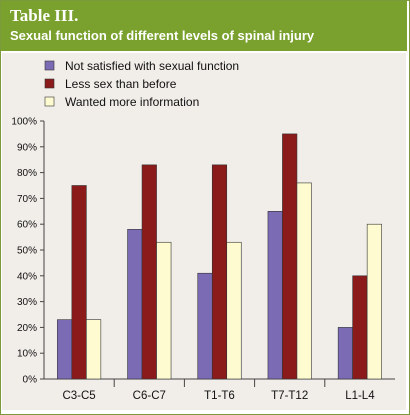 Image resolution: width=410 pixels, height=415 pixels. What do you see at coordinates (78, 396) in the screenshot?
I see `x-tick-label: C3-C5` at bounding box center [78, 396].